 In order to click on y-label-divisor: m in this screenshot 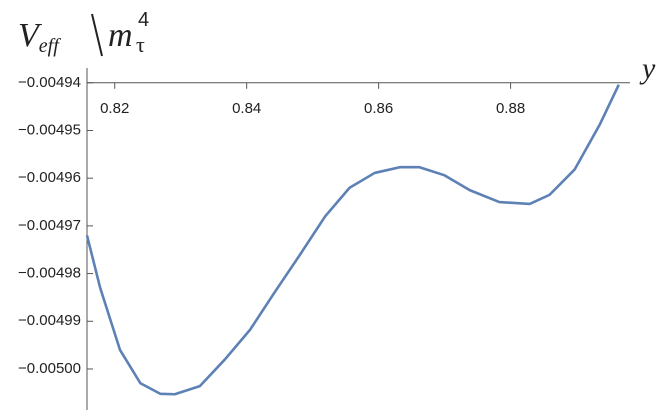, I will do `click(120, 35)`.